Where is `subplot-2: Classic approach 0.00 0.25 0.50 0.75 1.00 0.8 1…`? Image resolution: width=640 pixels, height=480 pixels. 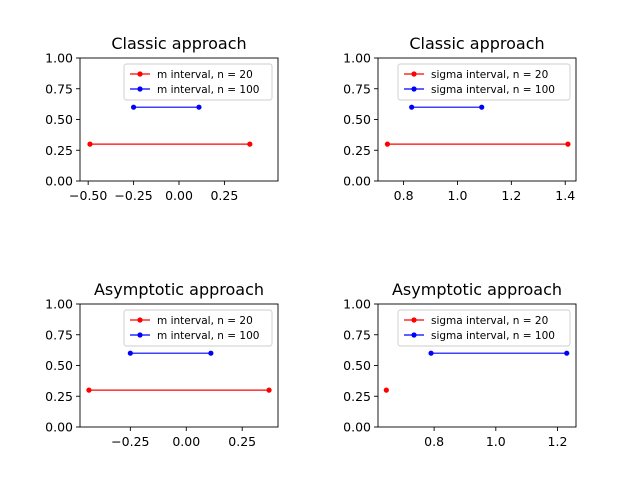
subplot-2: Classic approach 0.00 0.25 0.50 0.75 1.00 0.8 1… is located at coordinates (460, 118).